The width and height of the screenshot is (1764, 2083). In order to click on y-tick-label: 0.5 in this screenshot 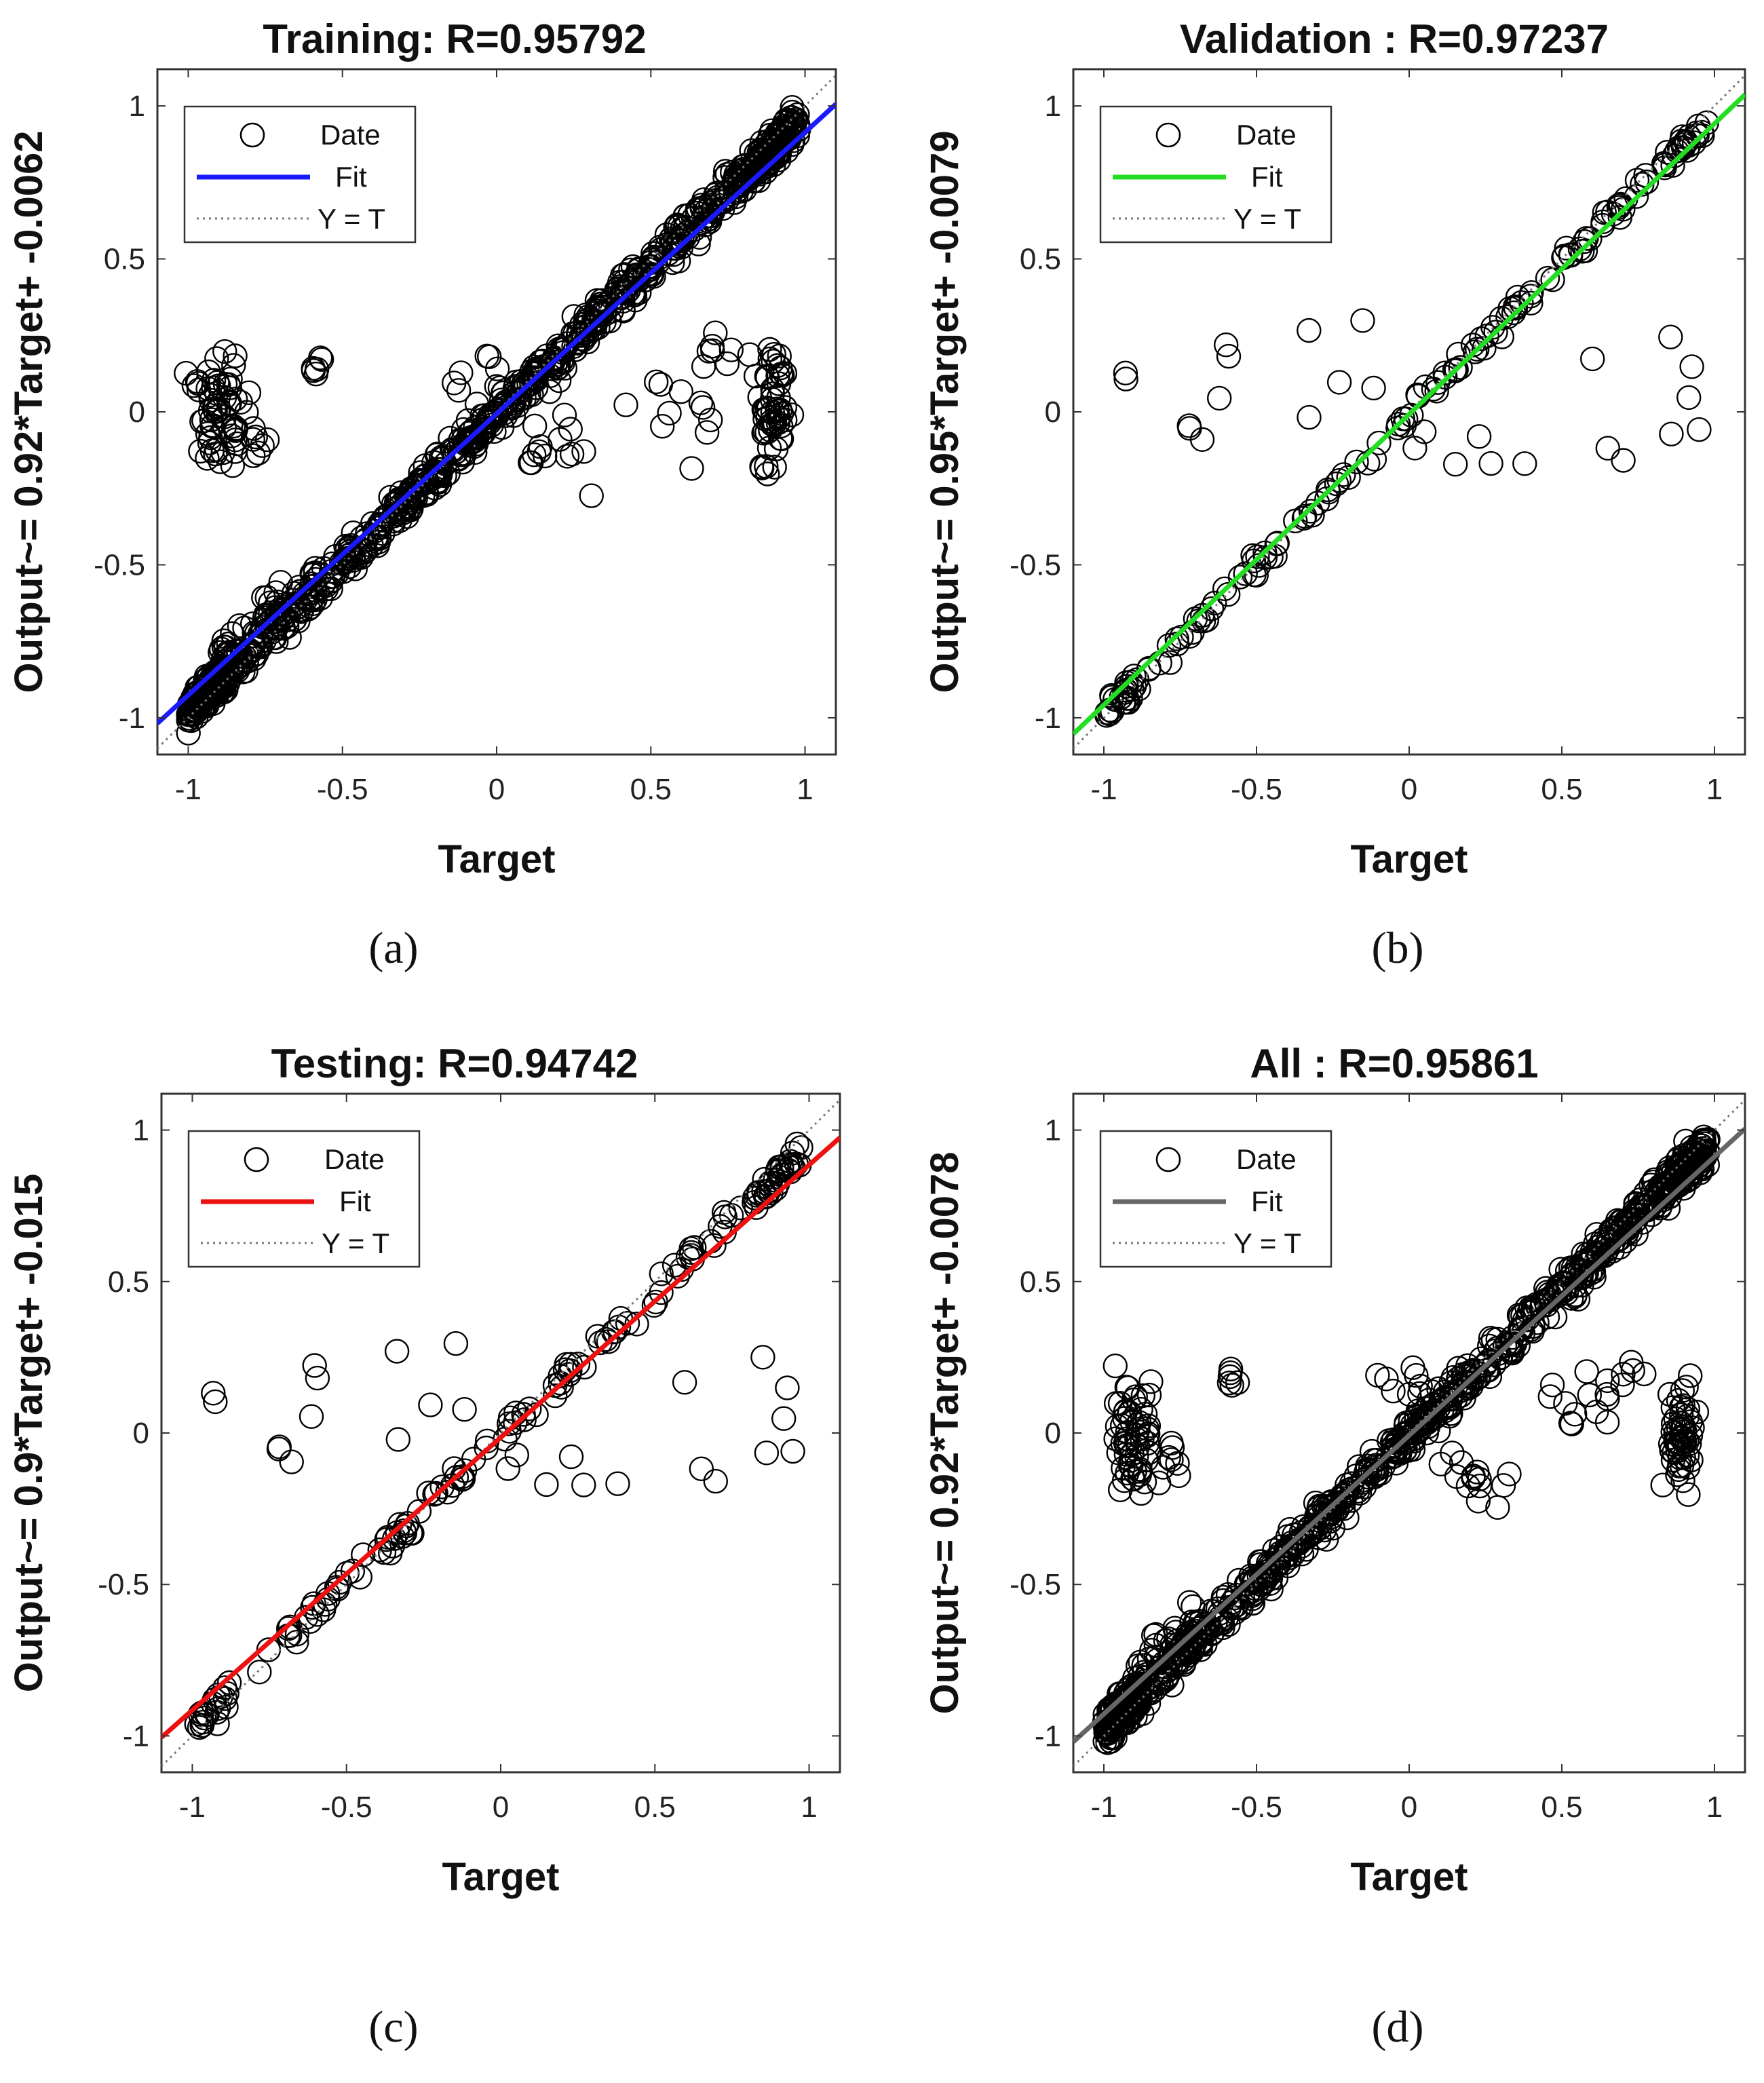, I will do `click(128, 1282)`.